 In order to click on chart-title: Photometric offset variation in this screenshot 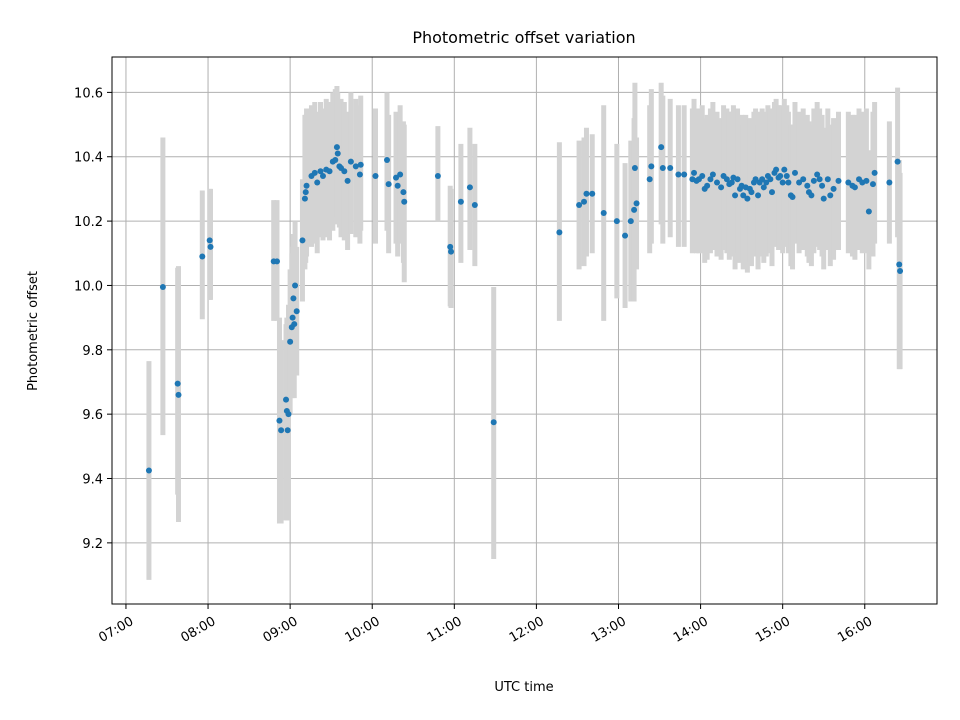, I will do `click(523, 37)`.